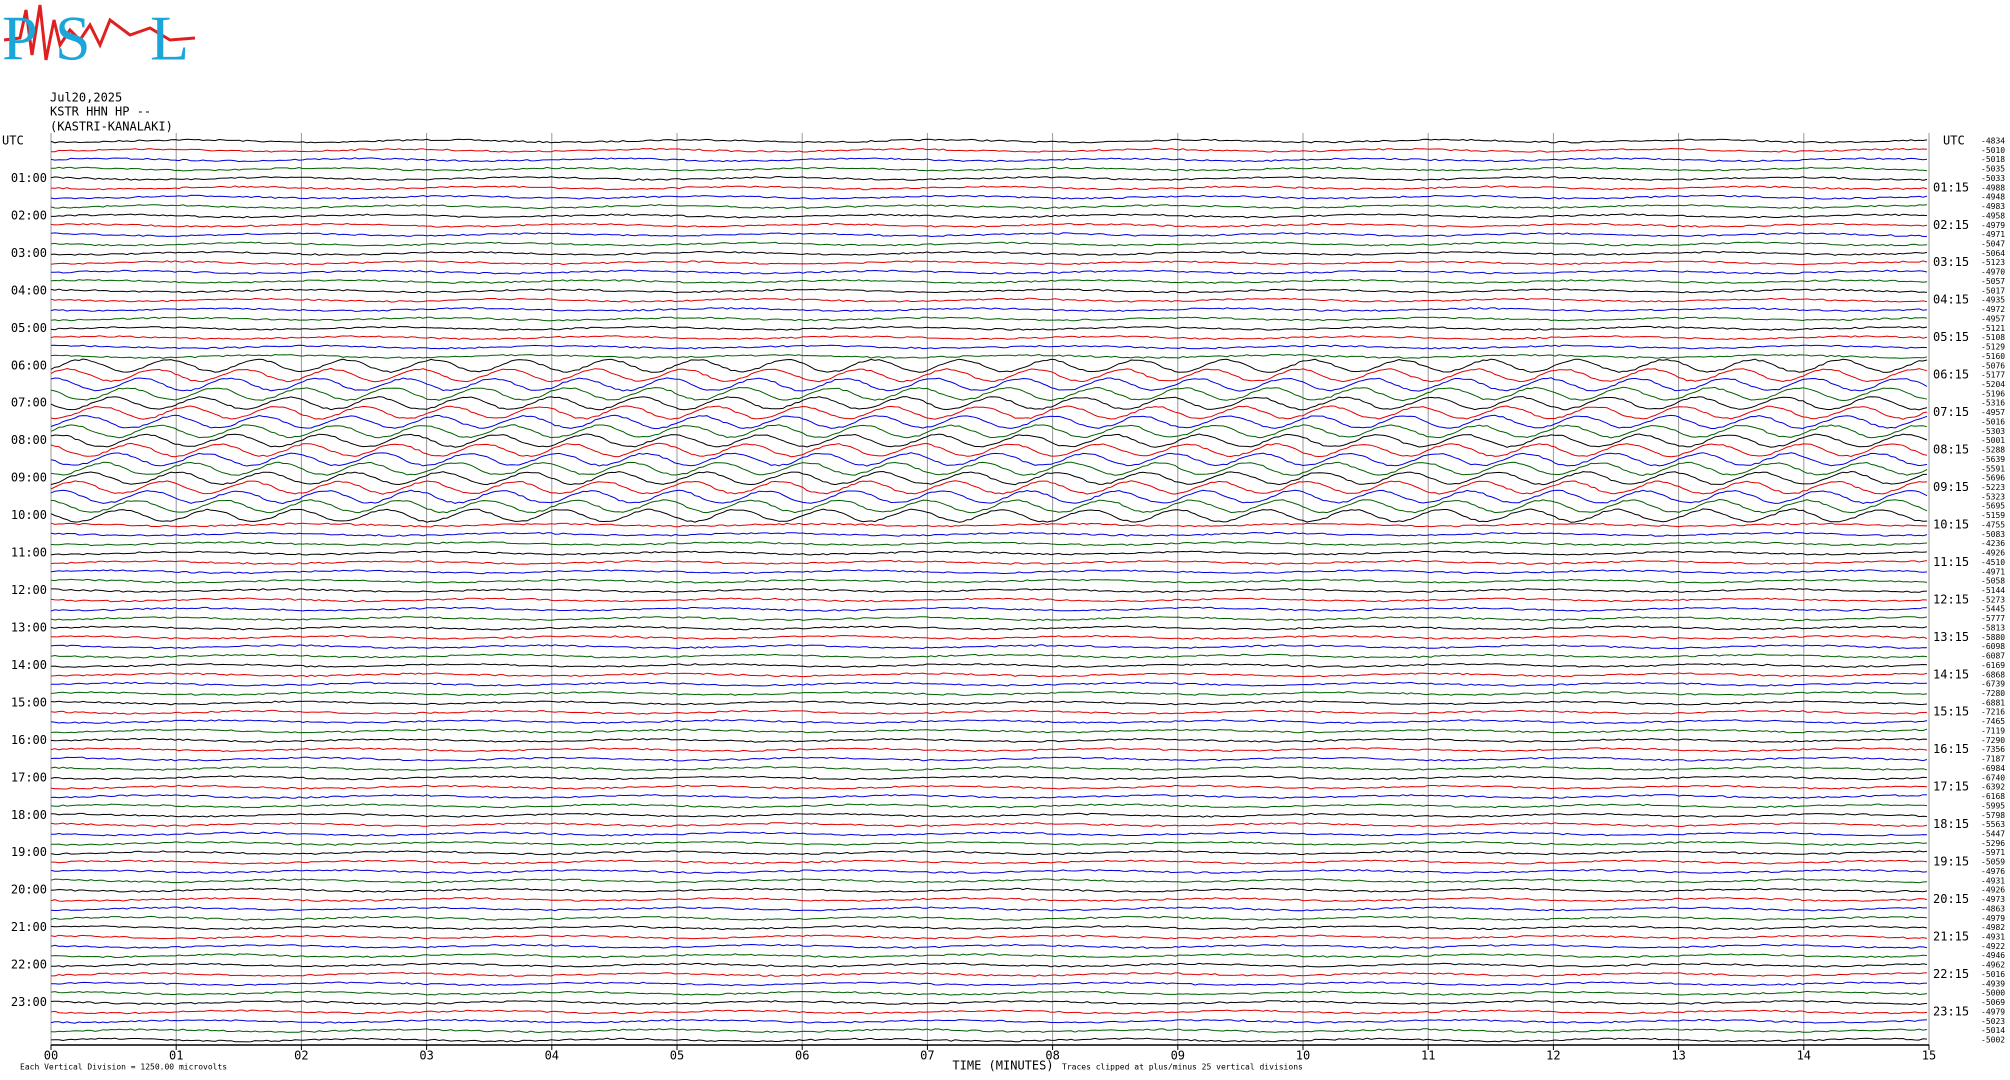 This screenshot has height=1080, width=2010. Describe the element at coordinates (1993, 328) in the screenshot. I see `offset-label: -5121` at that location.